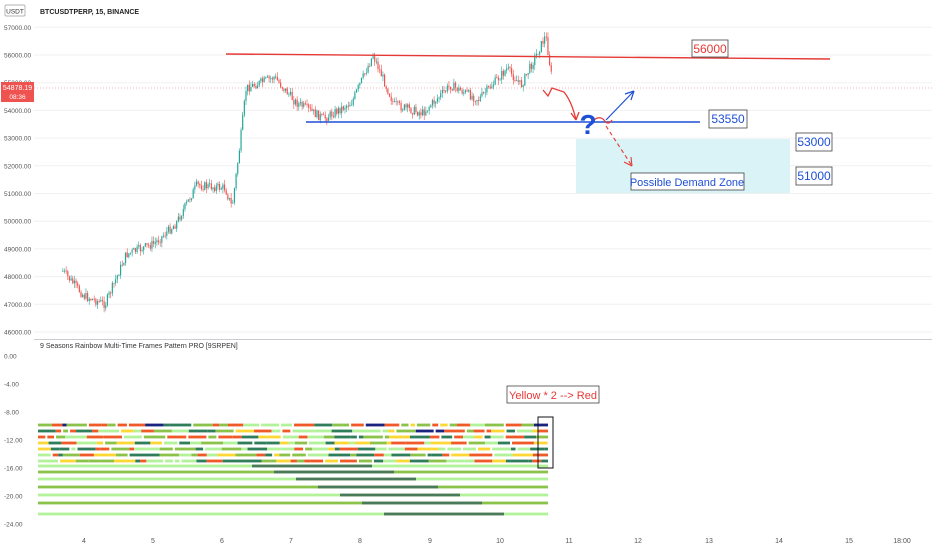 This screenshot has height=555, width=932. What do you see at coordinates (15, 10) in the screenshot?
I see `currency-badge` at bounding box center [15, 10].